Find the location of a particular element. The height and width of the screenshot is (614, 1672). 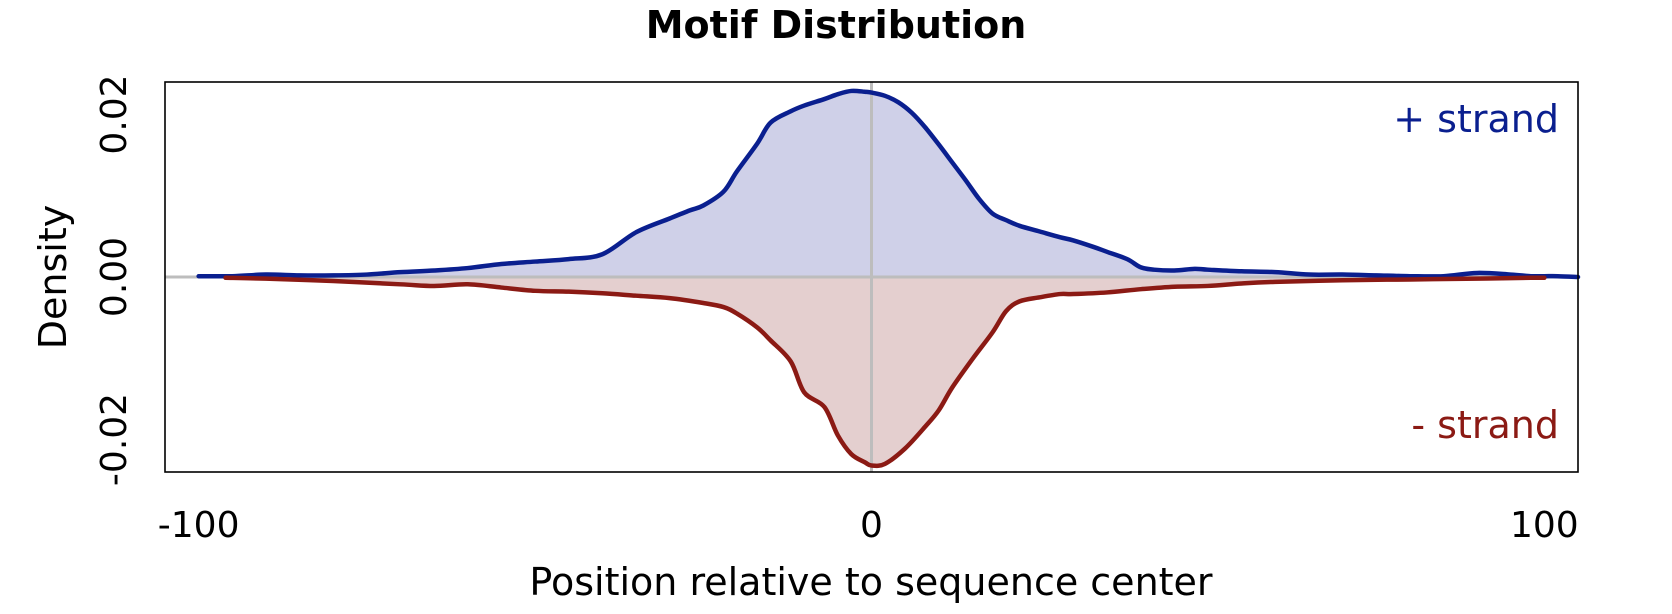

x-tick-label: 0 is located at coordinates (871, 525).